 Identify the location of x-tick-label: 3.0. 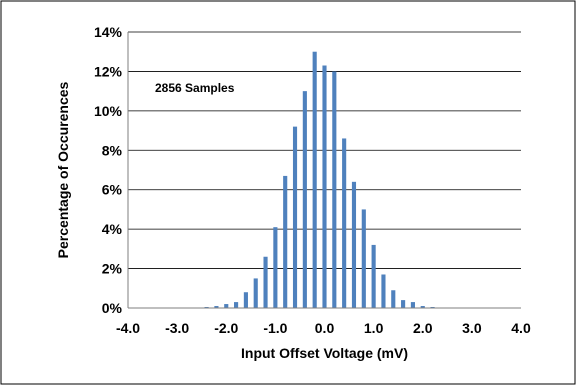
(472, 328).